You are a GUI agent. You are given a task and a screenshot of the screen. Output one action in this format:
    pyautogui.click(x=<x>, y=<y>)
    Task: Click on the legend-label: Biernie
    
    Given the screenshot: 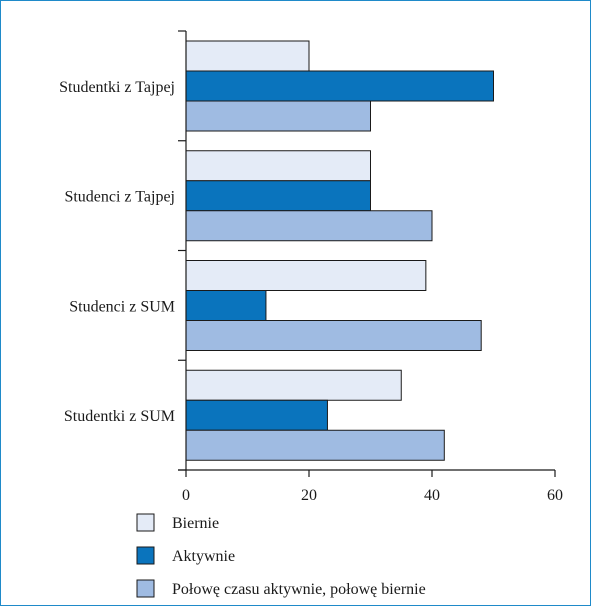 What is the action you would take?
    pyautogui.click(x=195, y=523)
    